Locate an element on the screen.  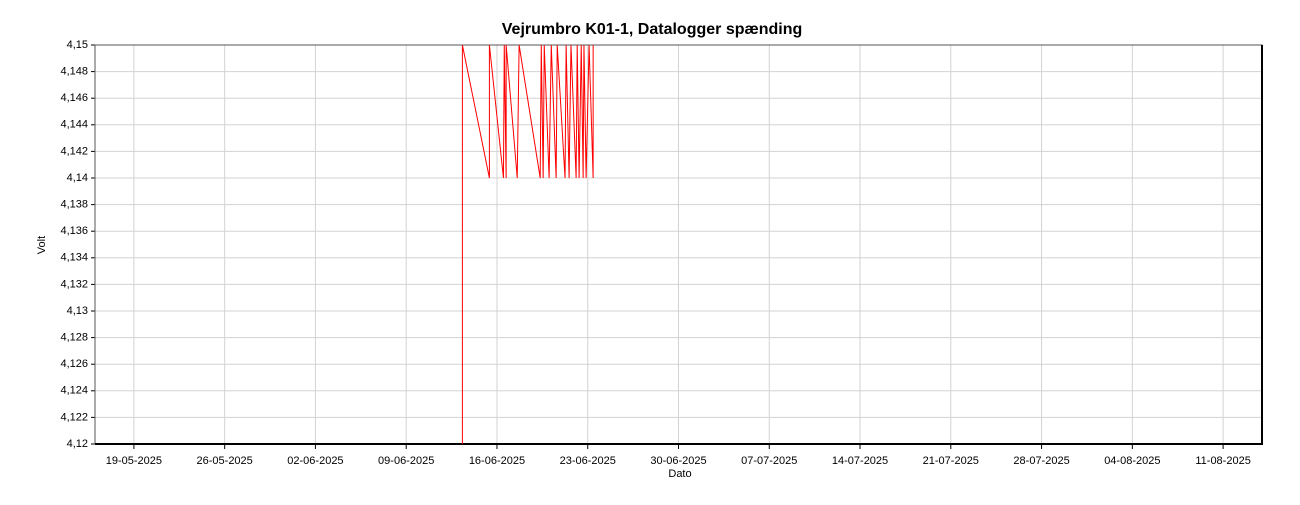
y-tick-label: 4,148 is located at coordinates (74, 72).